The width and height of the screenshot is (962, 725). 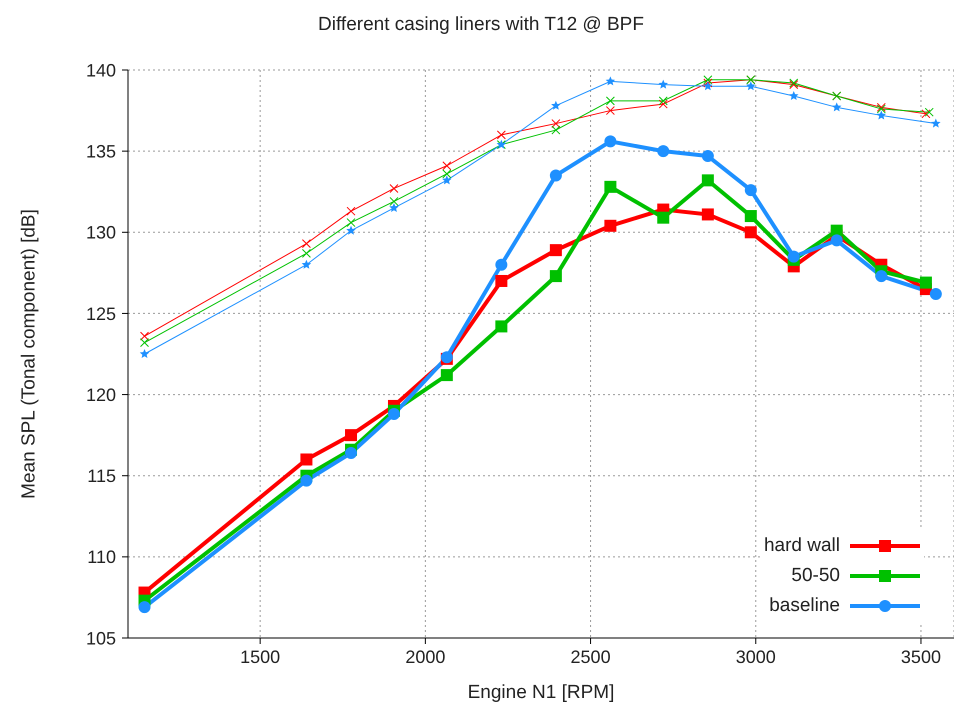 I want to click on x-tick-label: 3000, so click(x=756, y=656).